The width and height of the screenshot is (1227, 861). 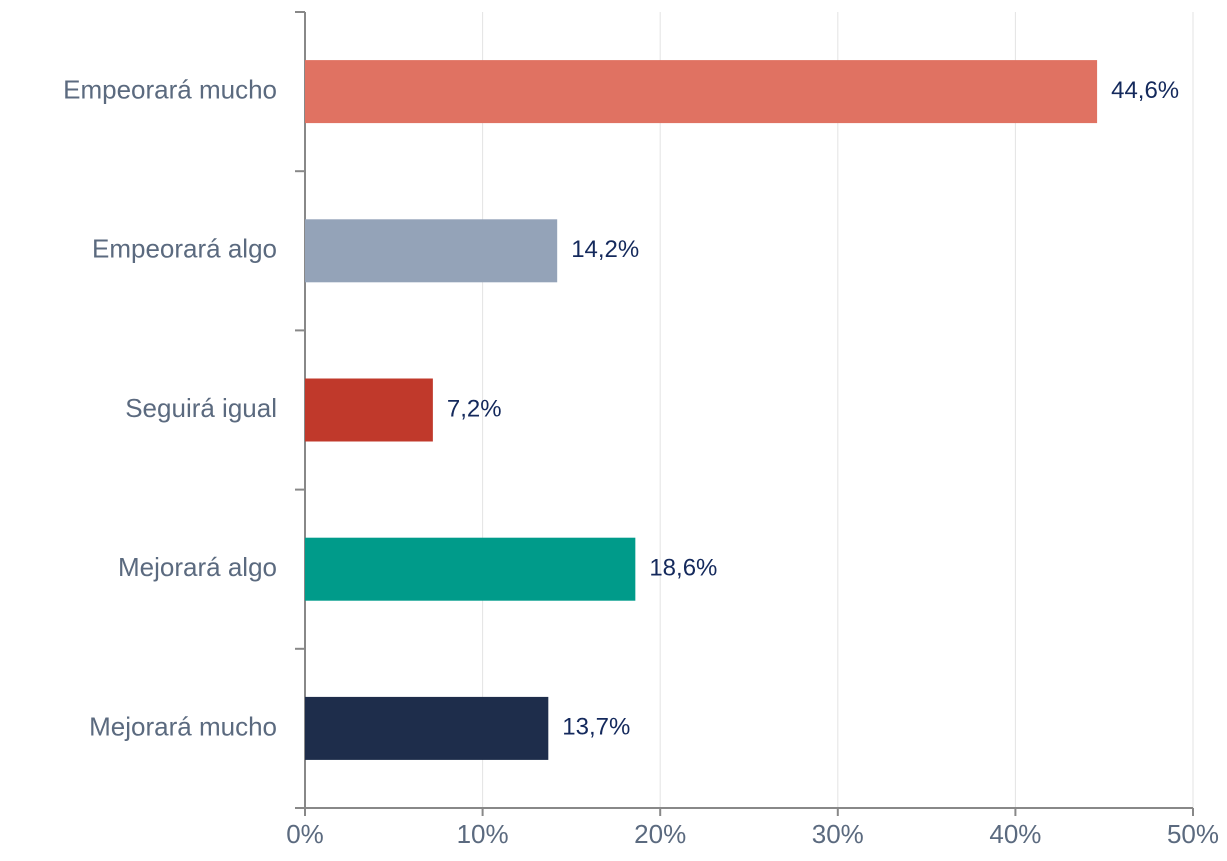 What do you see at coordinates (483, 834) in the screenshot?
I see `x-tick-label: 10%` at bounding box center [483, 834].